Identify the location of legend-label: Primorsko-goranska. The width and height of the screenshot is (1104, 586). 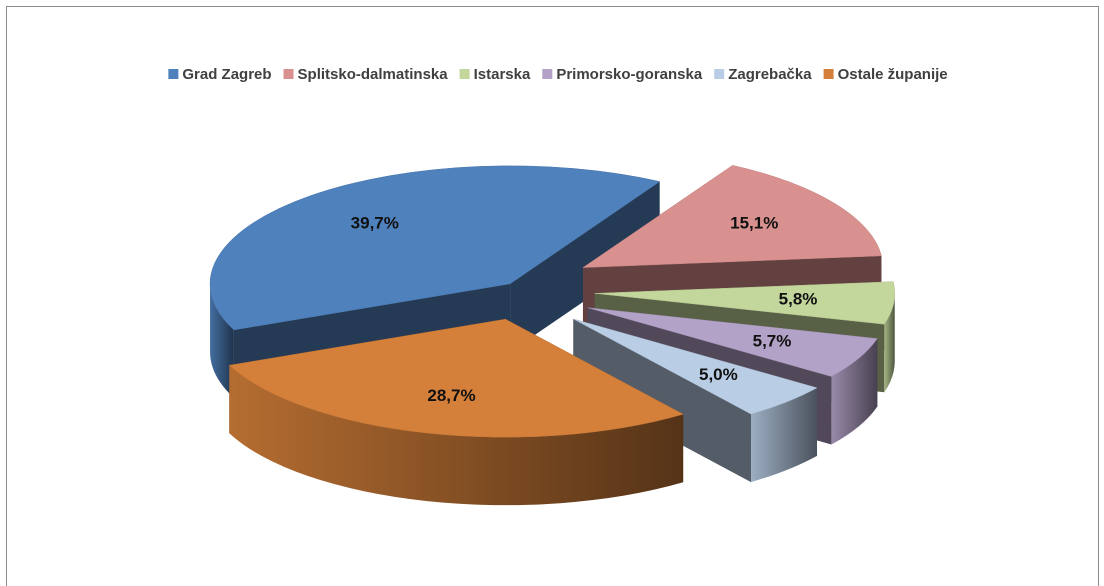
(629, 74).